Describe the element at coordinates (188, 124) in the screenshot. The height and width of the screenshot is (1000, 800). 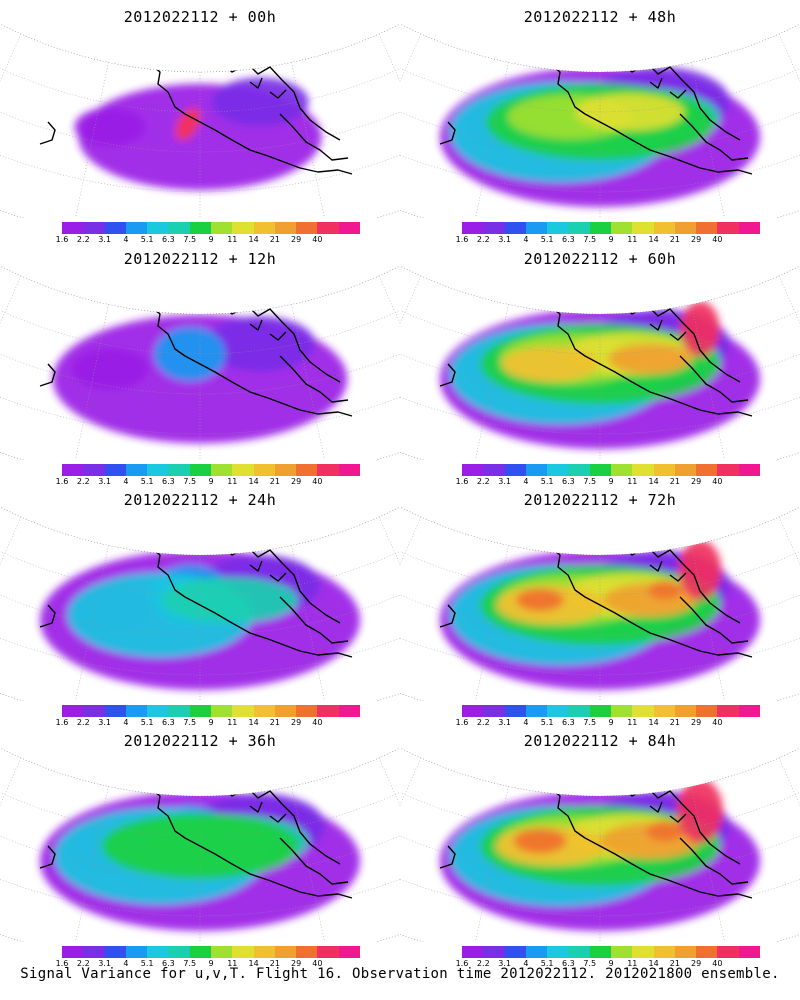
I see `variance-peak` at that location.